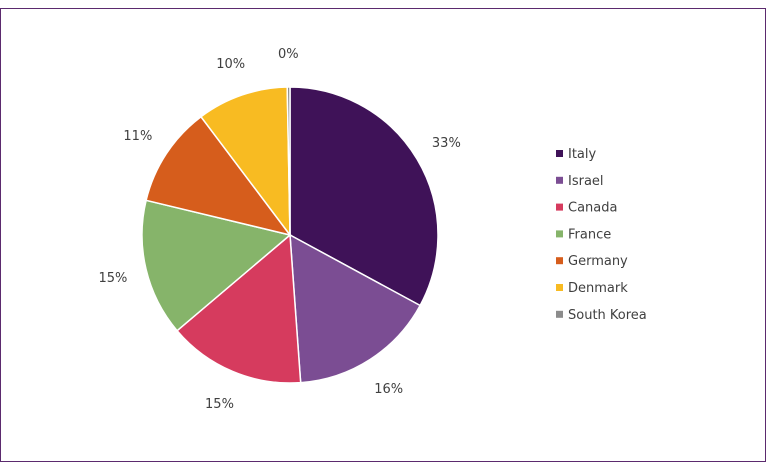 This screenshot has height=471, width=768. Describe the element at coordinates (589, 234) in the screenshot. I see `legend-label-france: France` at that location.